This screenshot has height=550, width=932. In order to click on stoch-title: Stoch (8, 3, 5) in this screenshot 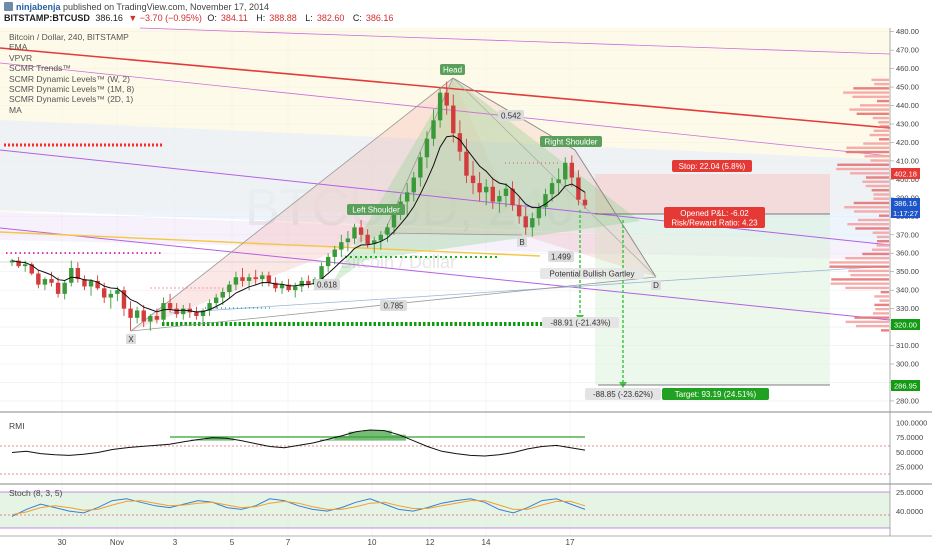, I will do `click(36, 493)`.